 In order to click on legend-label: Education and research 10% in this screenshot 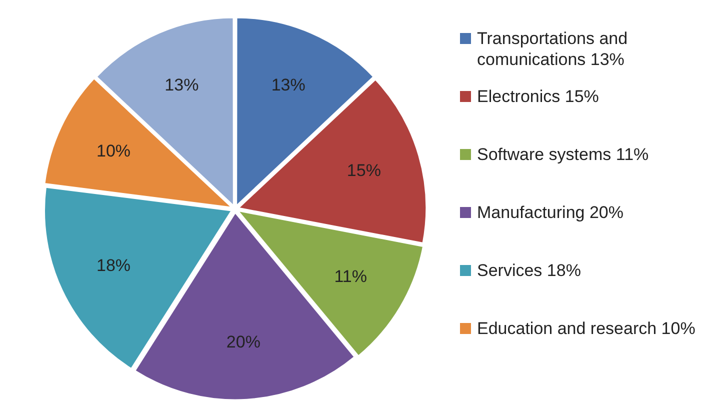, I will do `click(586, 328)`.